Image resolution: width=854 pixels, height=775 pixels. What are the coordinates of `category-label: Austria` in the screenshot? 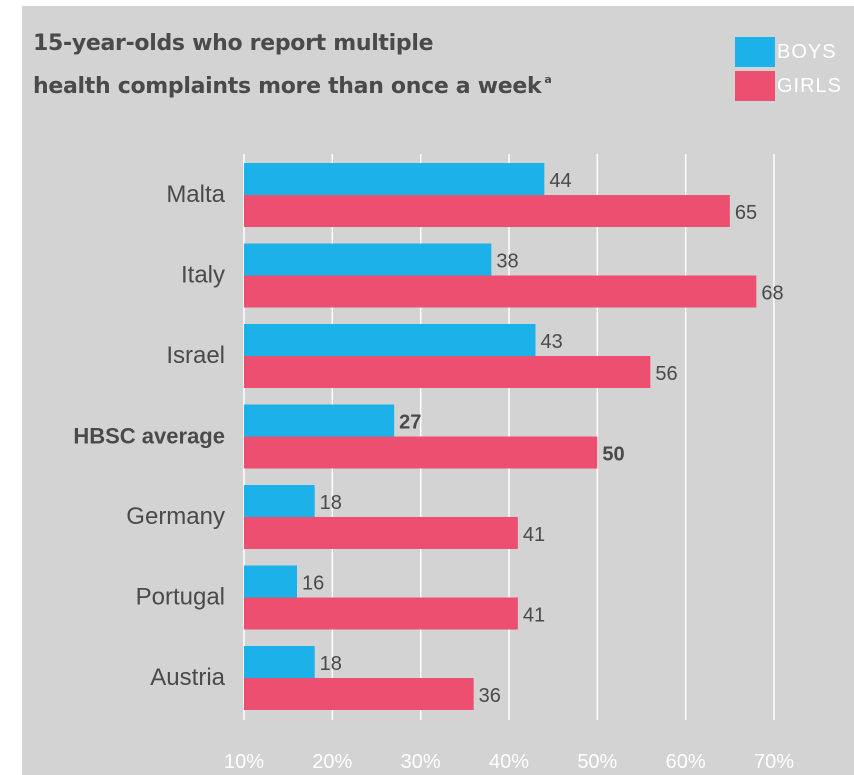 It's located at (187, 677).